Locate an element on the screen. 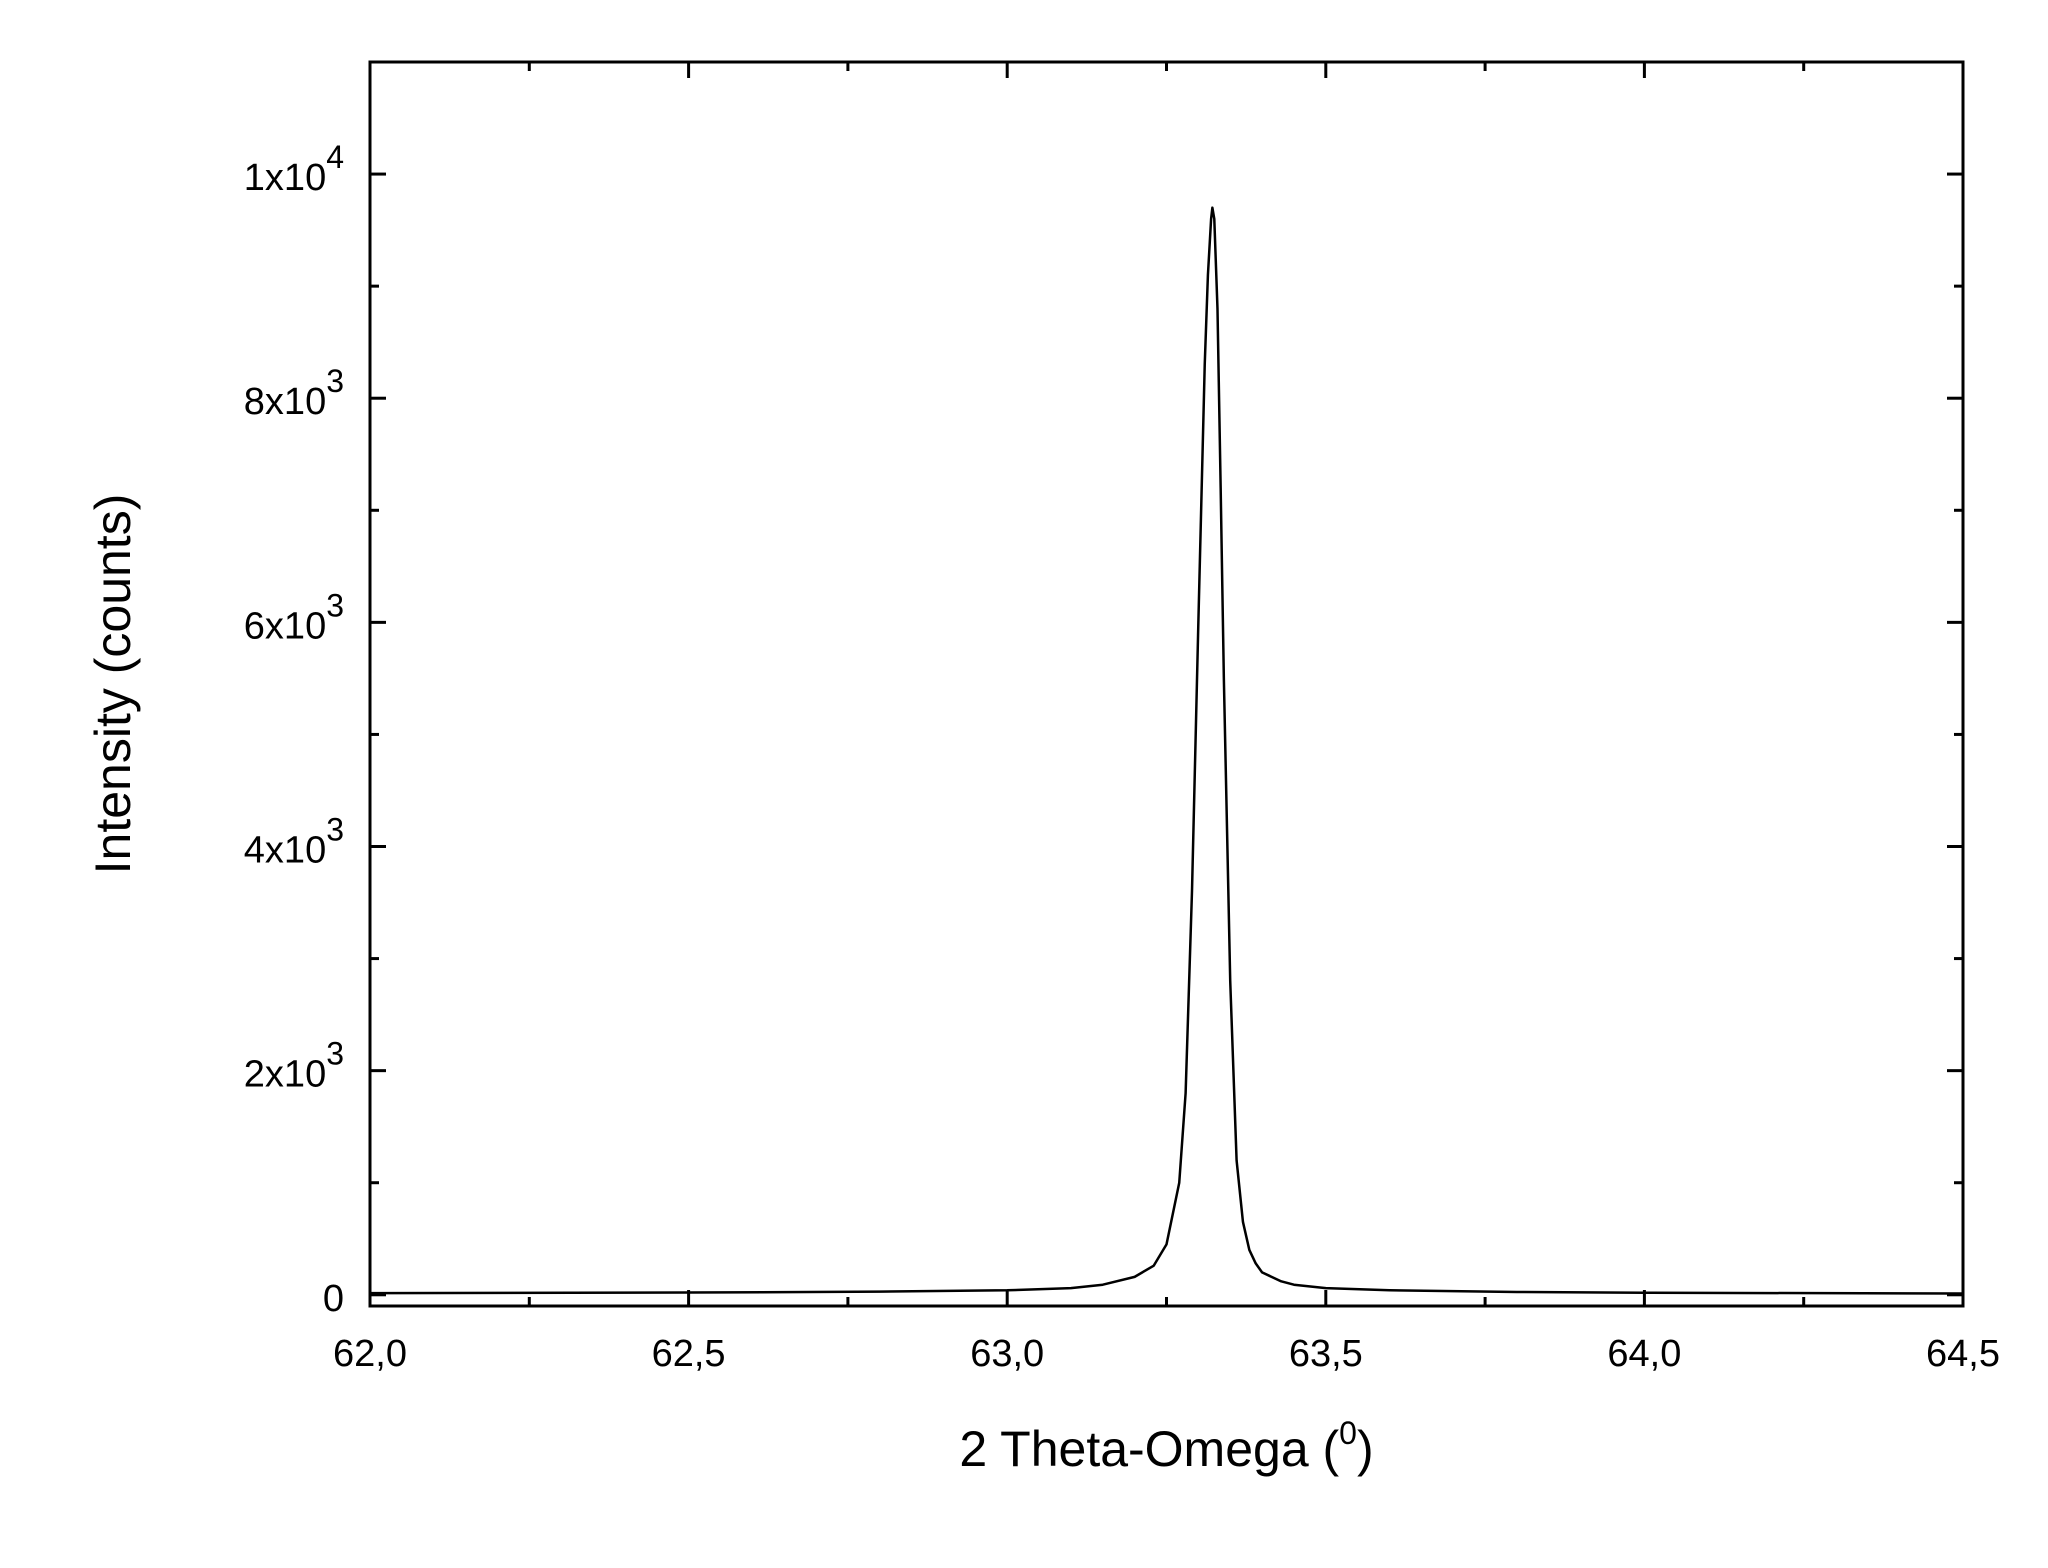  x-tick-label: 62,0 is located at coordinates (370, 1354).